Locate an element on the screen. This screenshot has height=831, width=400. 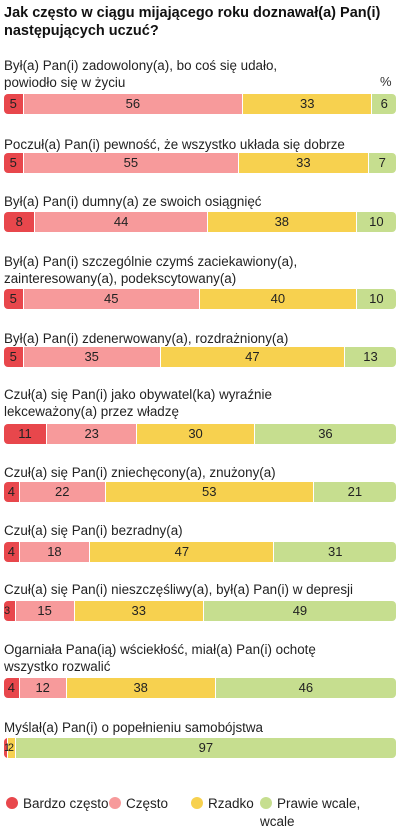
bar-segment: 53 is located at coordinates (209, 492).